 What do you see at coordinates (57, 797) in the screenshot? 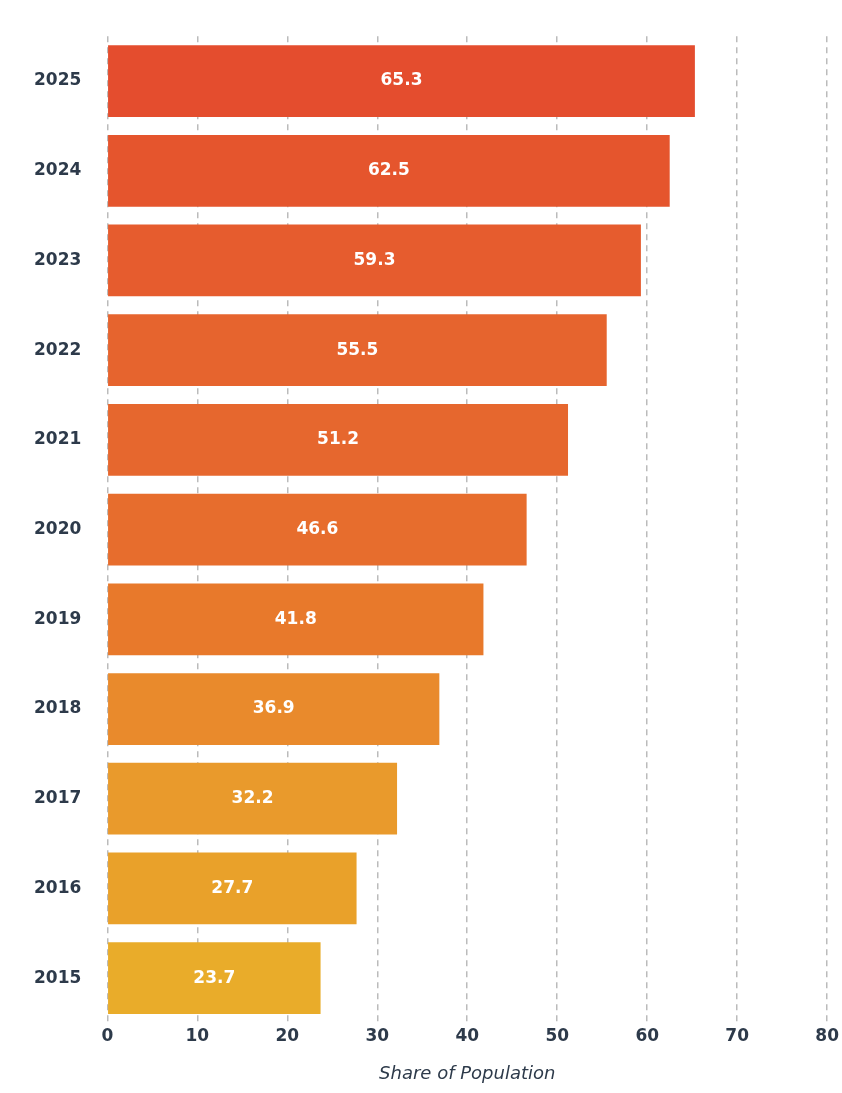
I see `y-tick-label: 2017` at bounding box center [57, 797].